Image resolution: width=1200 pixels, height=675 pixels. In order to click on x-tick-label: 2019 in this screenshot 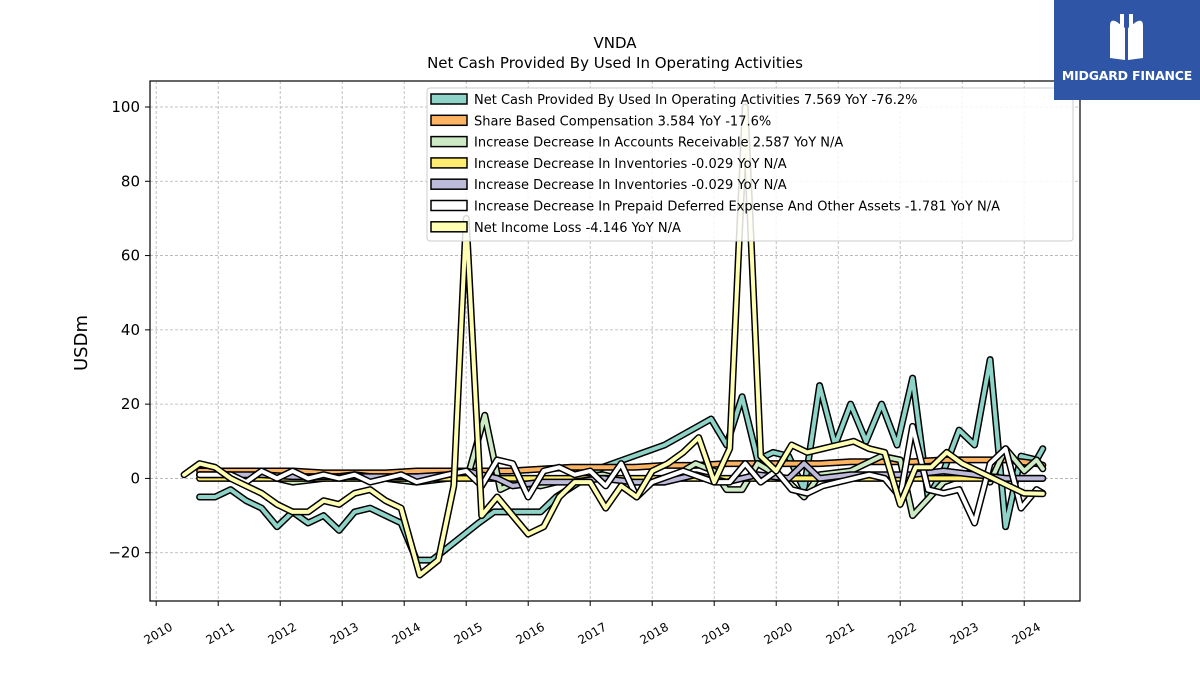, I will do `click(715, 633)`.